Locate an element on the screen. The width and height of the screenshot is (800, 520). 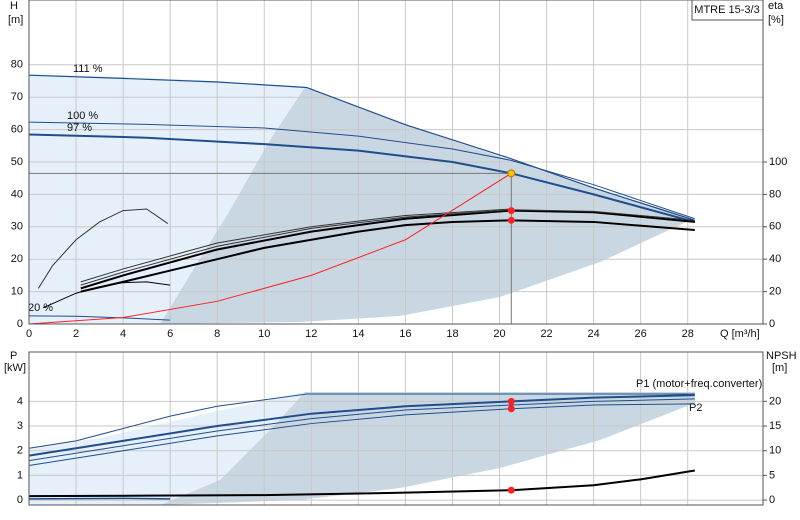
x-tick-label: 8 is located at coordinates (217, 334).